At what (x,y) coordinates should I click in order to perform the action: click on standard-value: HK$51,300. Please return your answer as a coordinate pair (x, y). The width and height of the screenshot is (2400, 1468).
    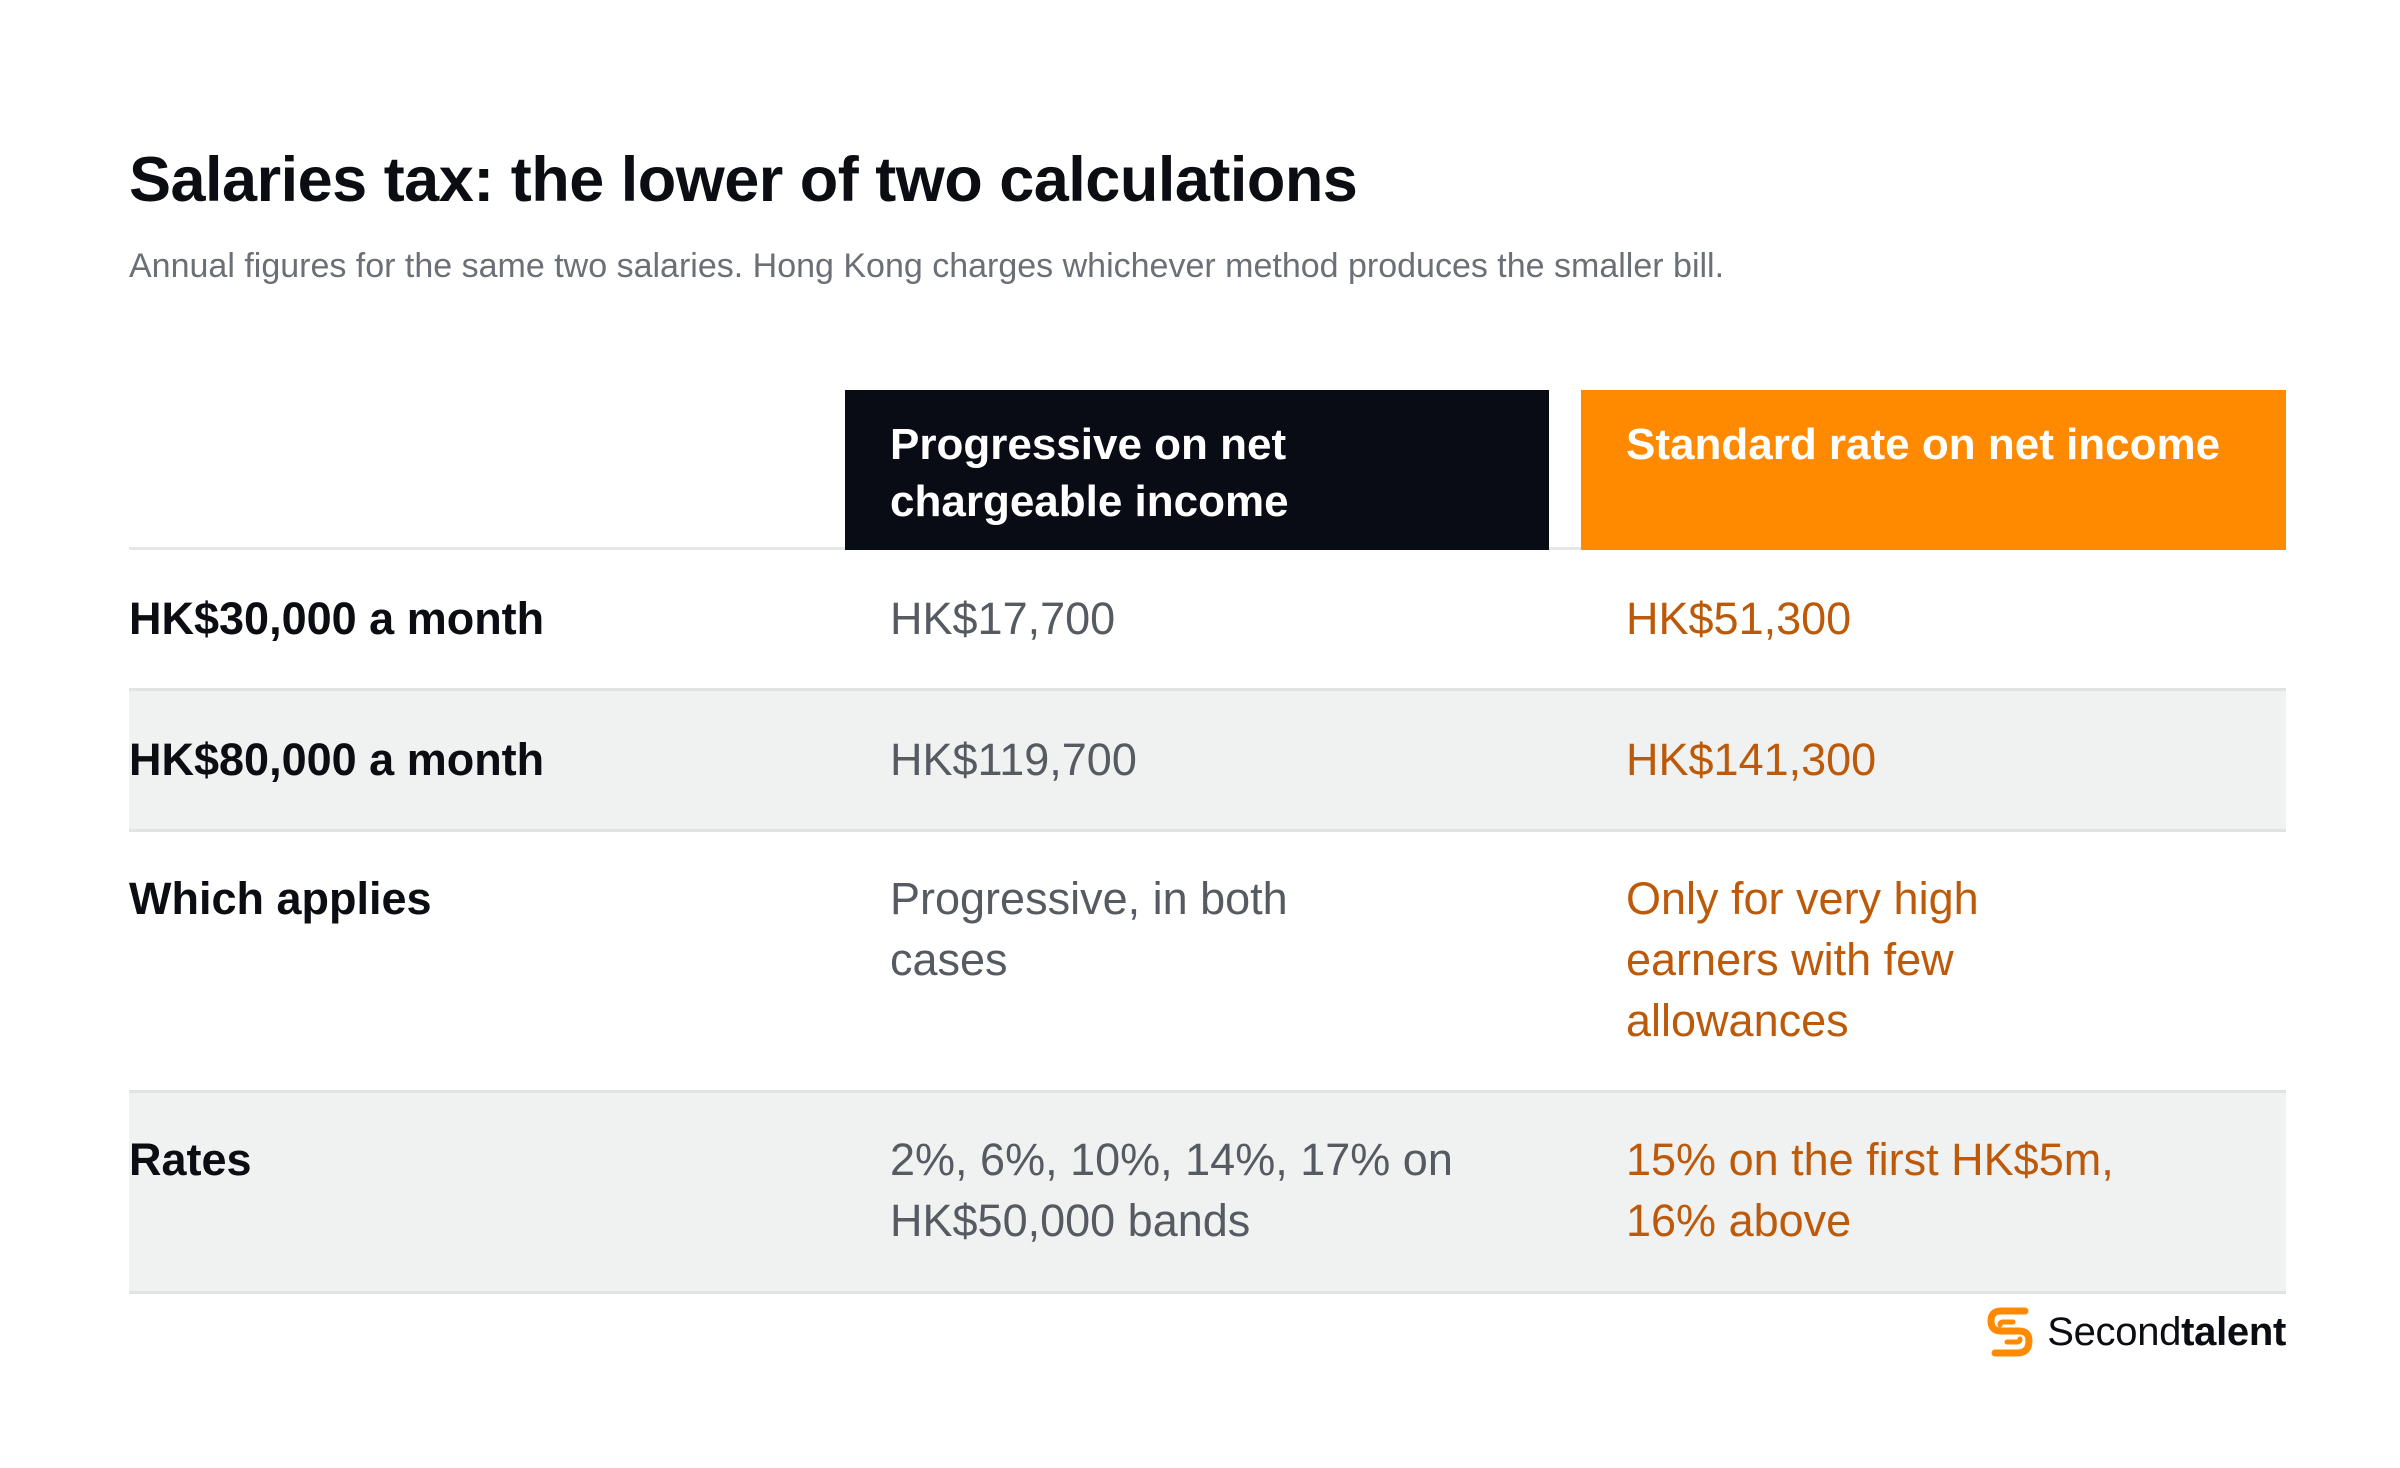
    Looking at the image, I should click on (1739, 618).